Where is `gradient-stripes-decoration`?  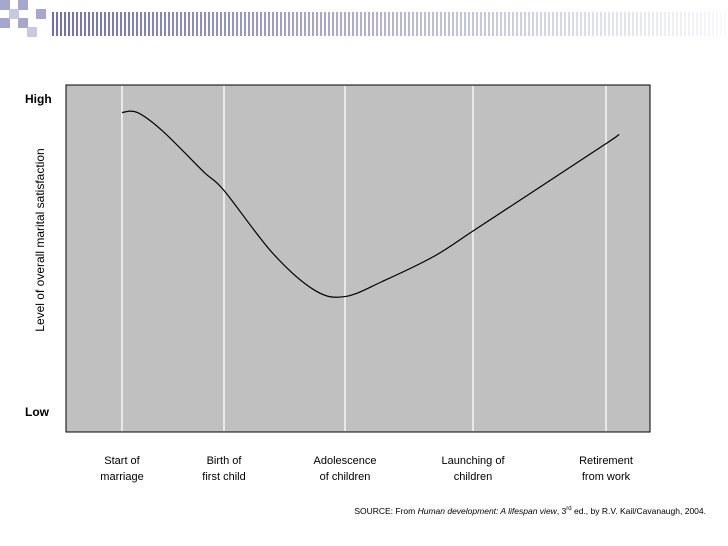
gradient-stripes-decoration is located at coordinates (389, 24).